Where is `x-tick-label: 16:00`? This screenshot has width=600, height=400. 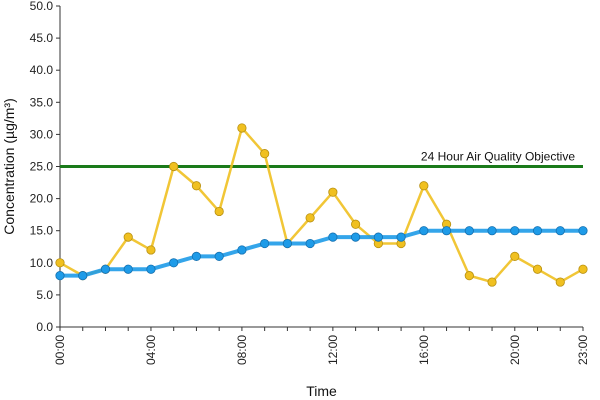
x-tick-label: 16:00 is located at coordinates (424, 350).